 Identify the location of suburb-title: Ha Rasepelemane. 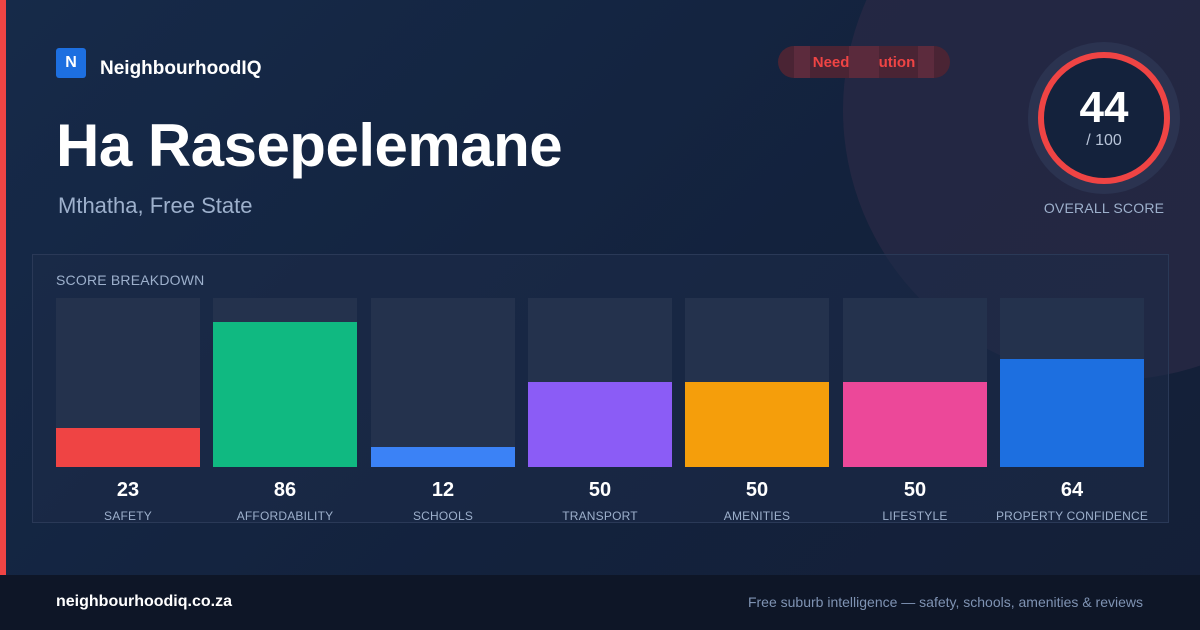
(309, 145).